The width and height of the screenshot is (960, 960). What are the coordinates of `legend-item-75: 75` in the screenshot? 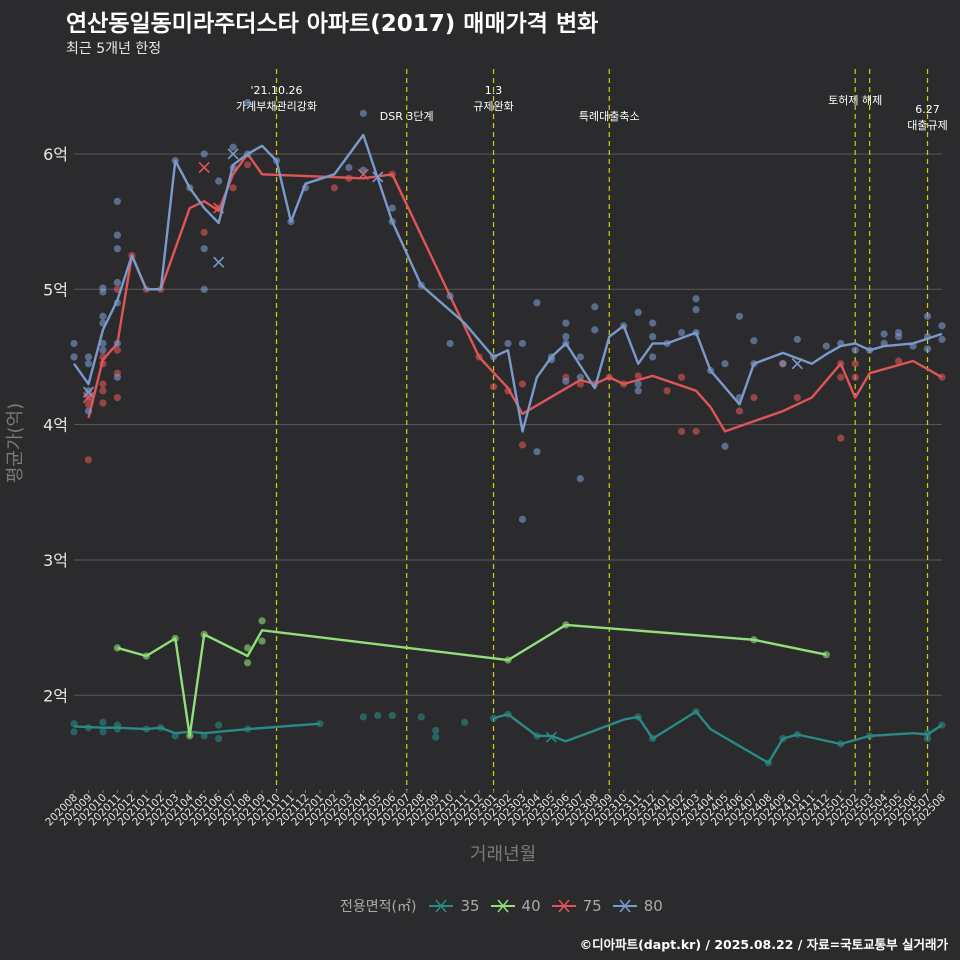 It's located at (576, 906).